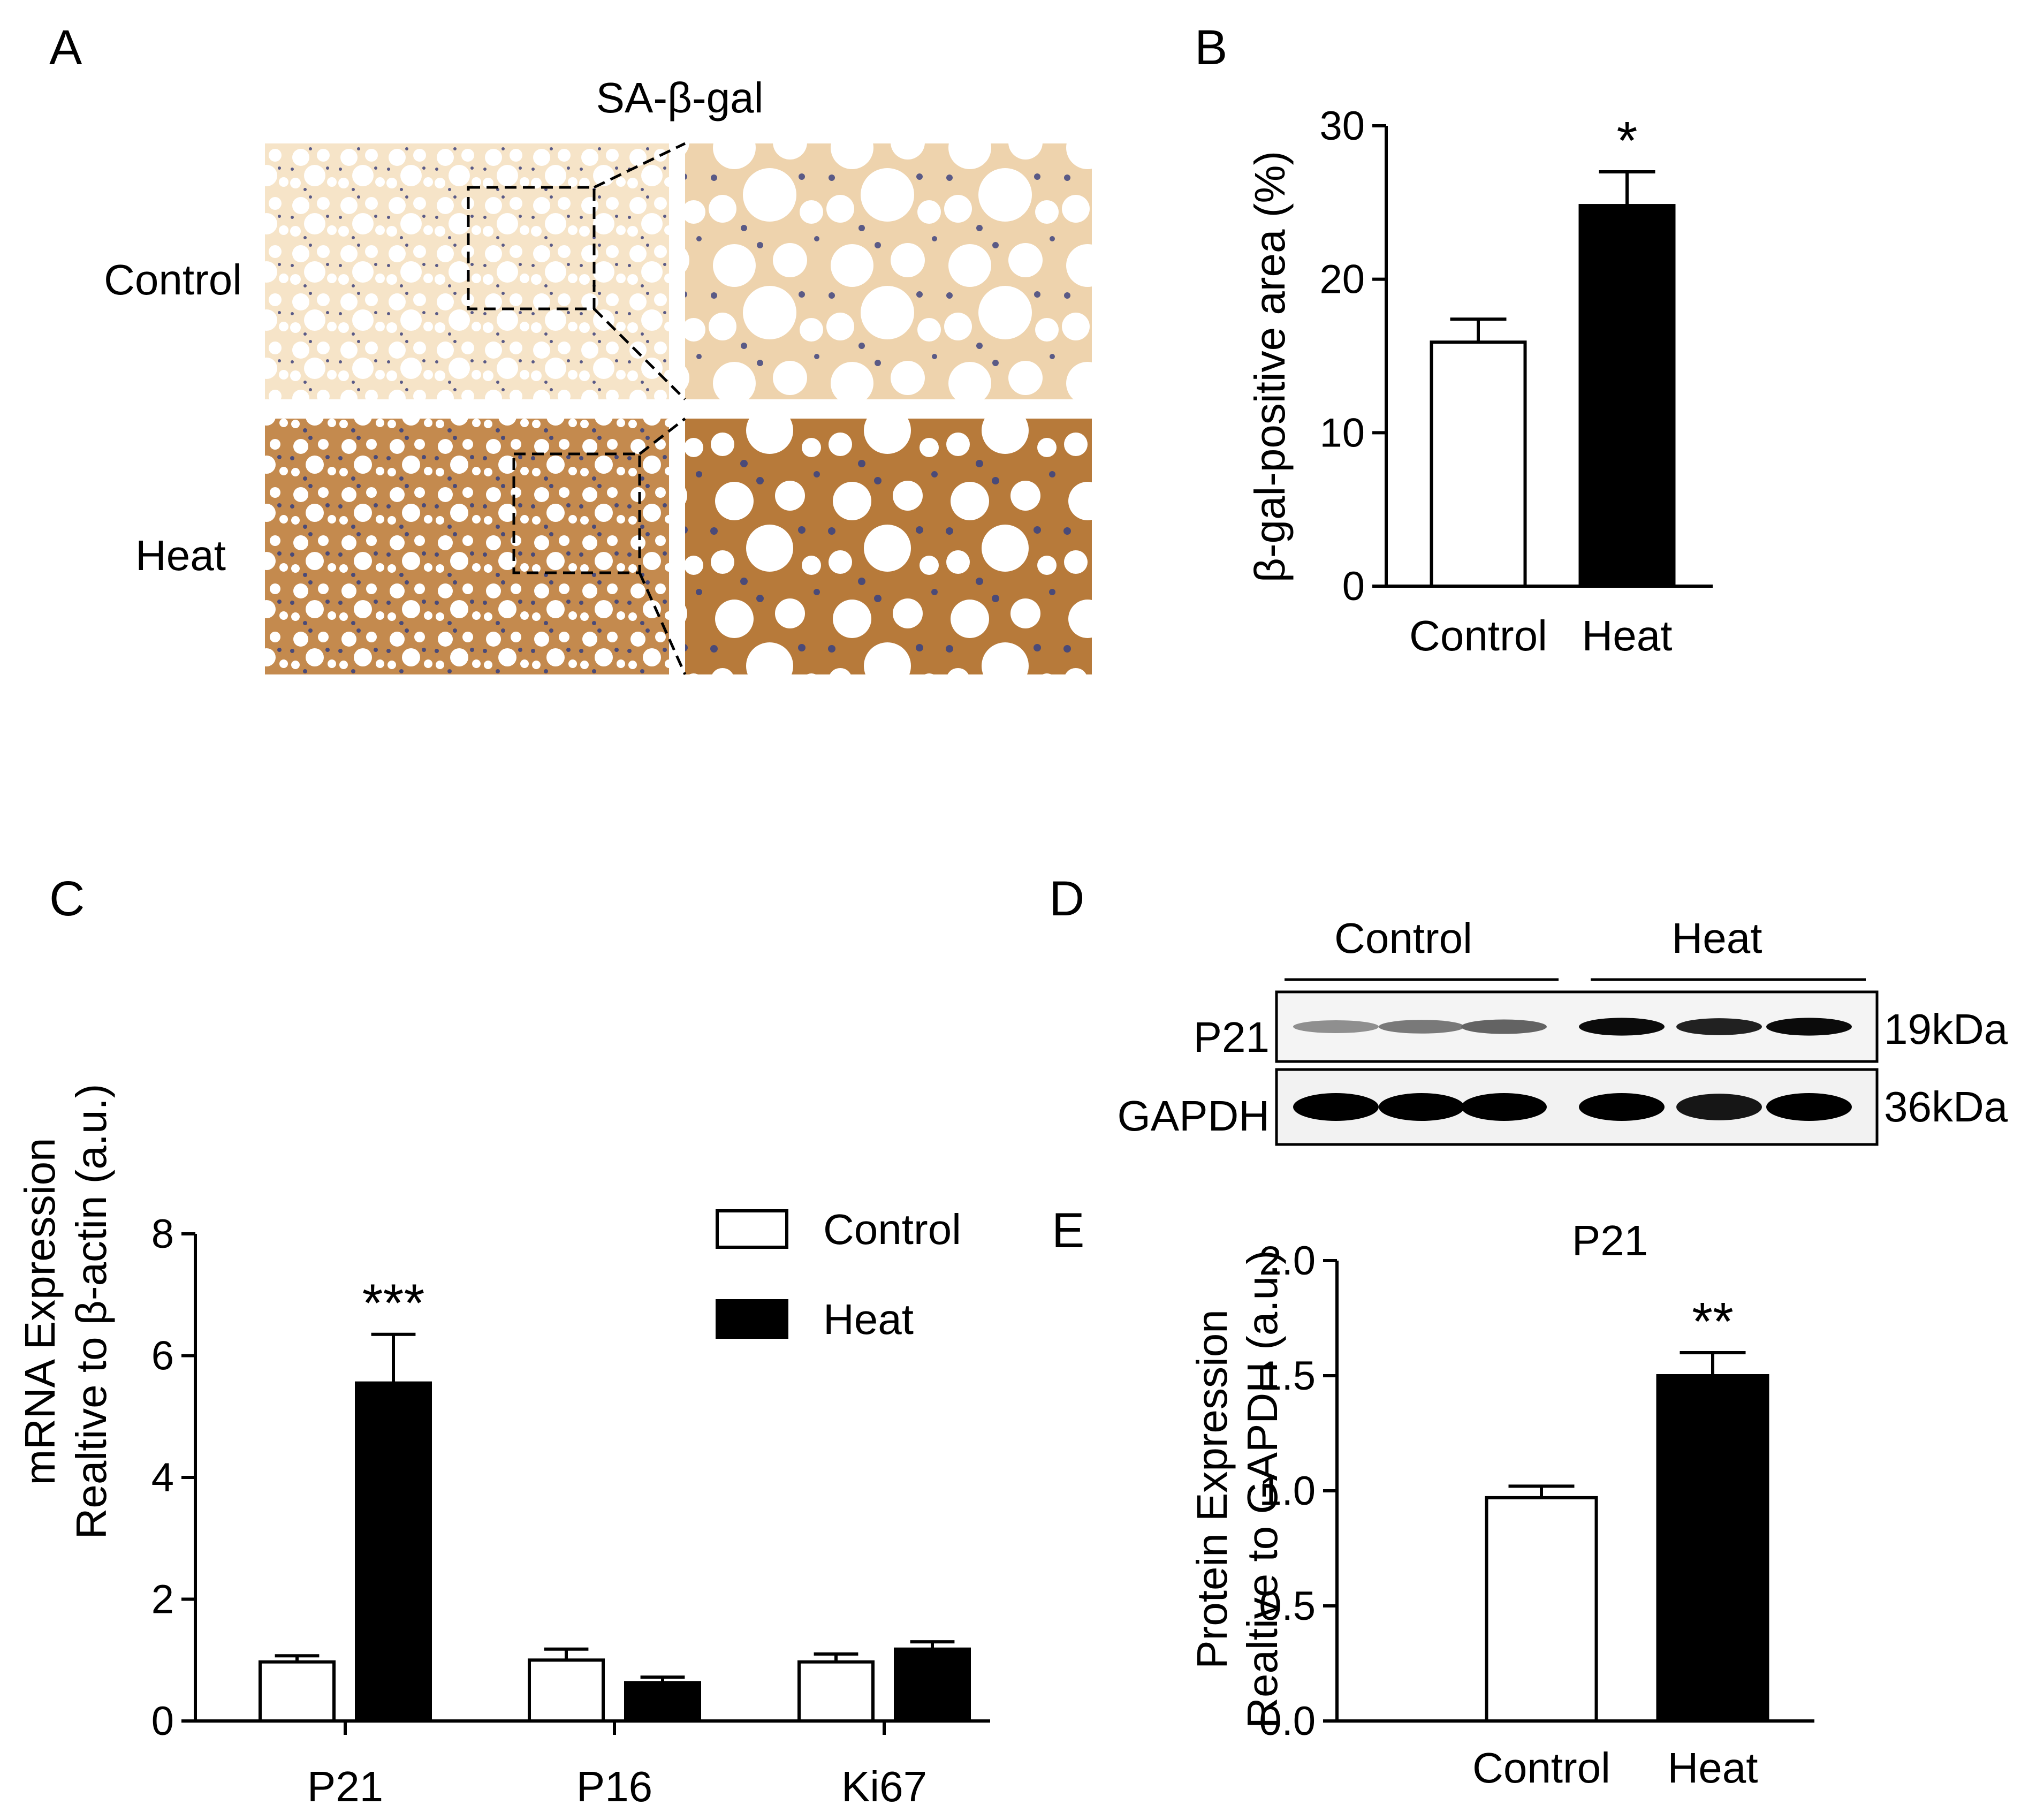  Describe the element at coordinates (531, 248) in the screenshot. I see `zoom-box-control` at that location.